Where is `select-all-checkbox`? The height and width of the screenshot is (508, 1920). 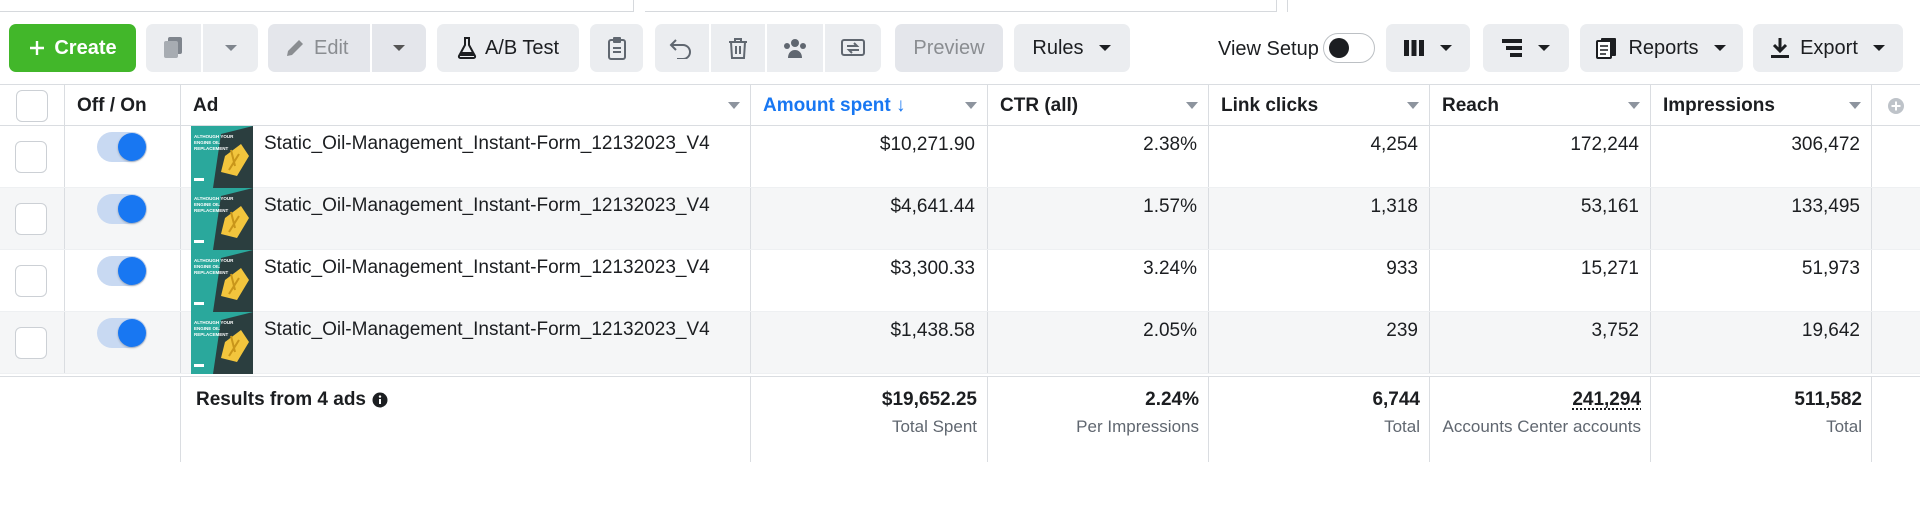
select-all-checkbox is located at coordinates (32, 106).